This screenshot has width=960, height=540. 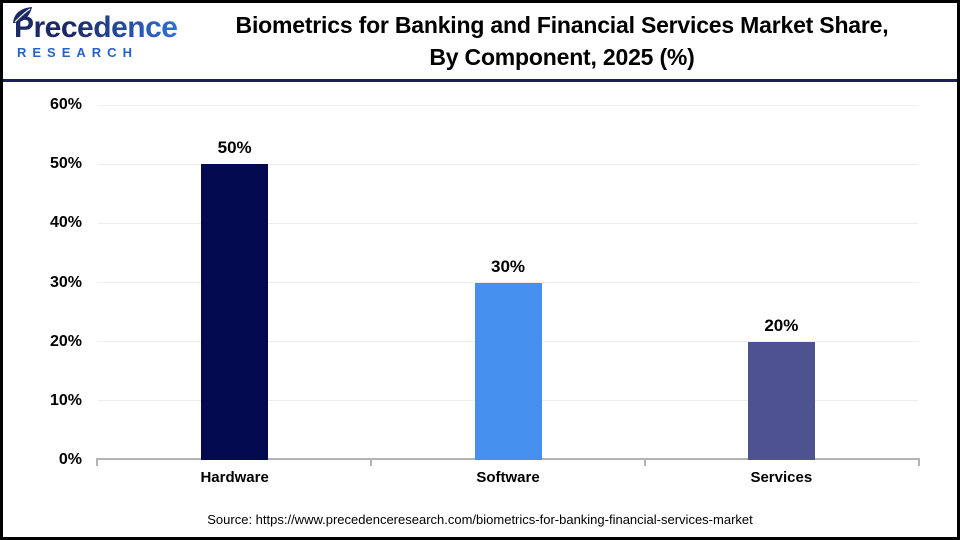 I want to click on y-axis-tick-label: 60%, so click(x=65, y=104).